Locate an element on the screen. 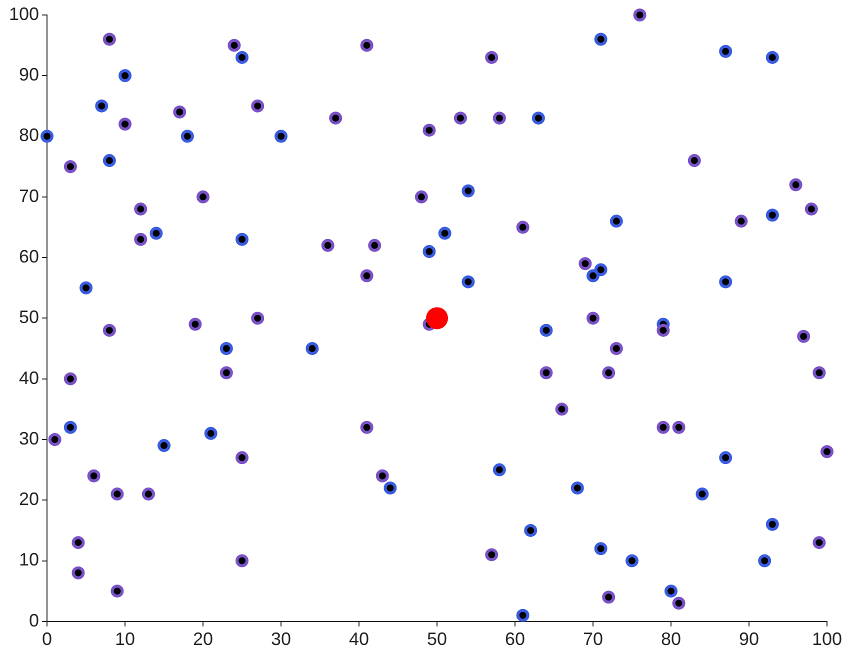  y-tick-label: 60 is located at coordinates (29, 256).